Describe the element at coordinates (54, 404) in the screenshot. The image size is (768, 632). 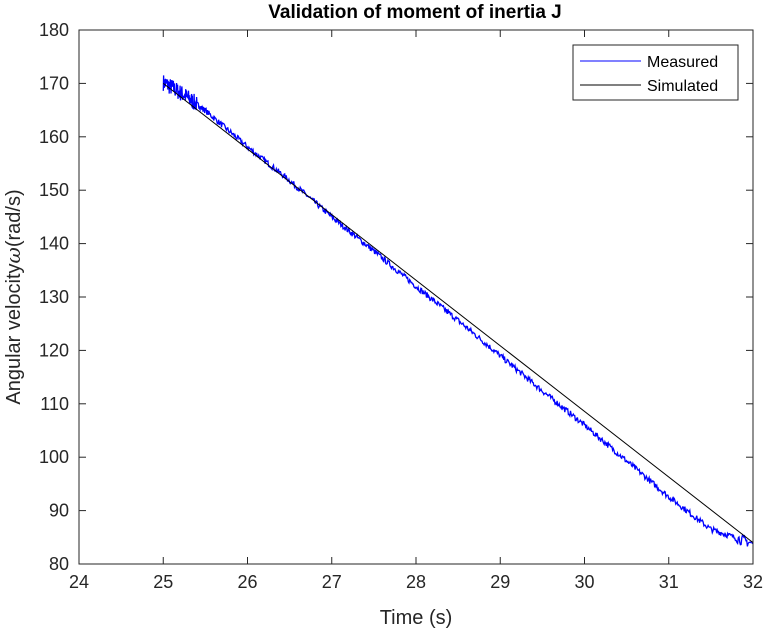
I see `y-tick-label: 110` at that location.